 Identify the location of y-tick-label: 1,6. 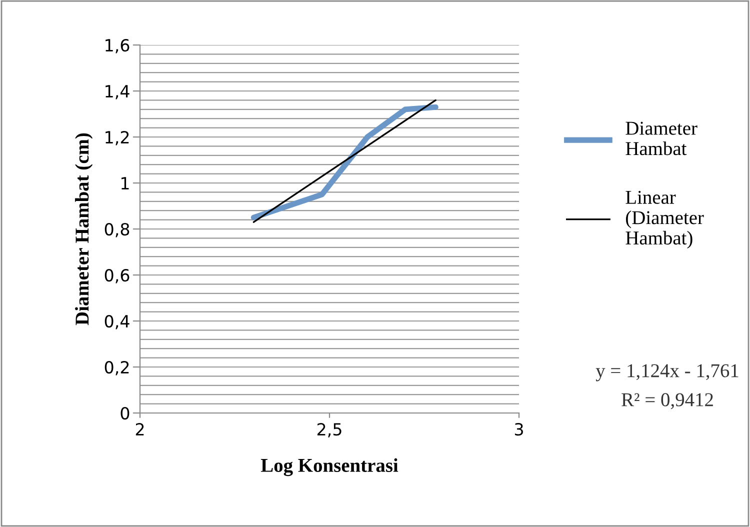
(118, 46).